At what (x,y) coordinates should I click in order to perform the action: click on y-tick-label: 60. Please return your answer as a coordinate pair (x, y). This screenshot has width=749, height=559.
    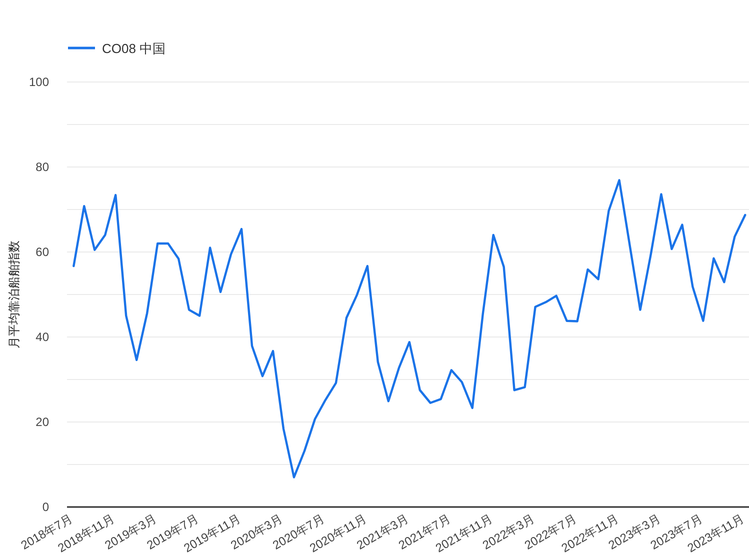
    Looking at the image, I should click on (43, 252).